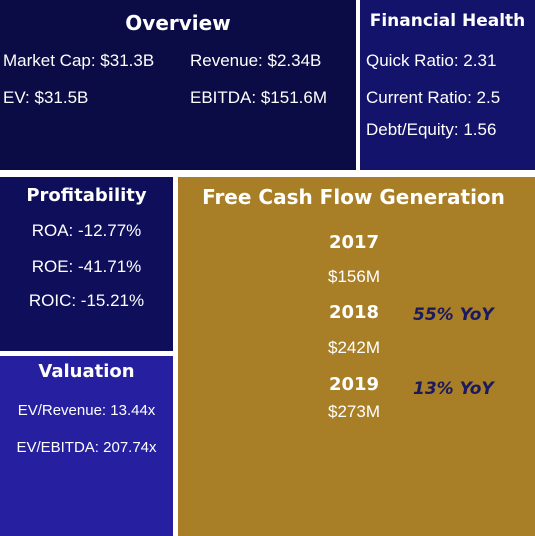  Describe the element at coordinates (431, 60) in the screenshot. I see `quick-ratio-value: Quick Ratio: 2.31` at that location.